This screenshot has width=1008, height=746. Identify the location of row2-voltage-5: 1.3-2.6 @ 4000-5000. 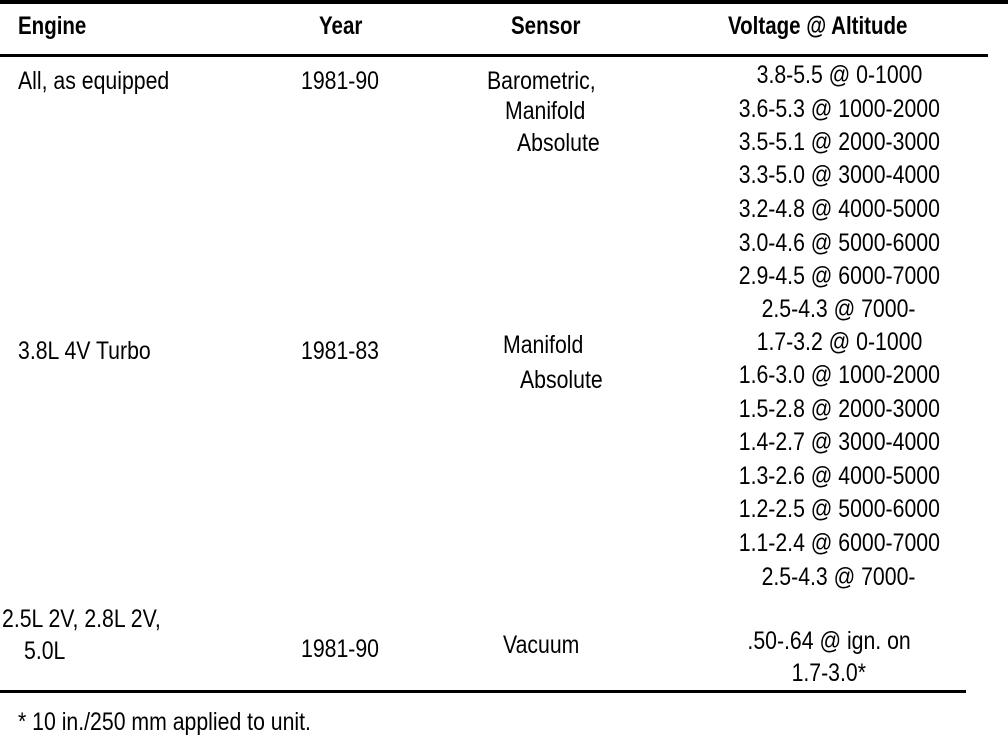
(839, 476).